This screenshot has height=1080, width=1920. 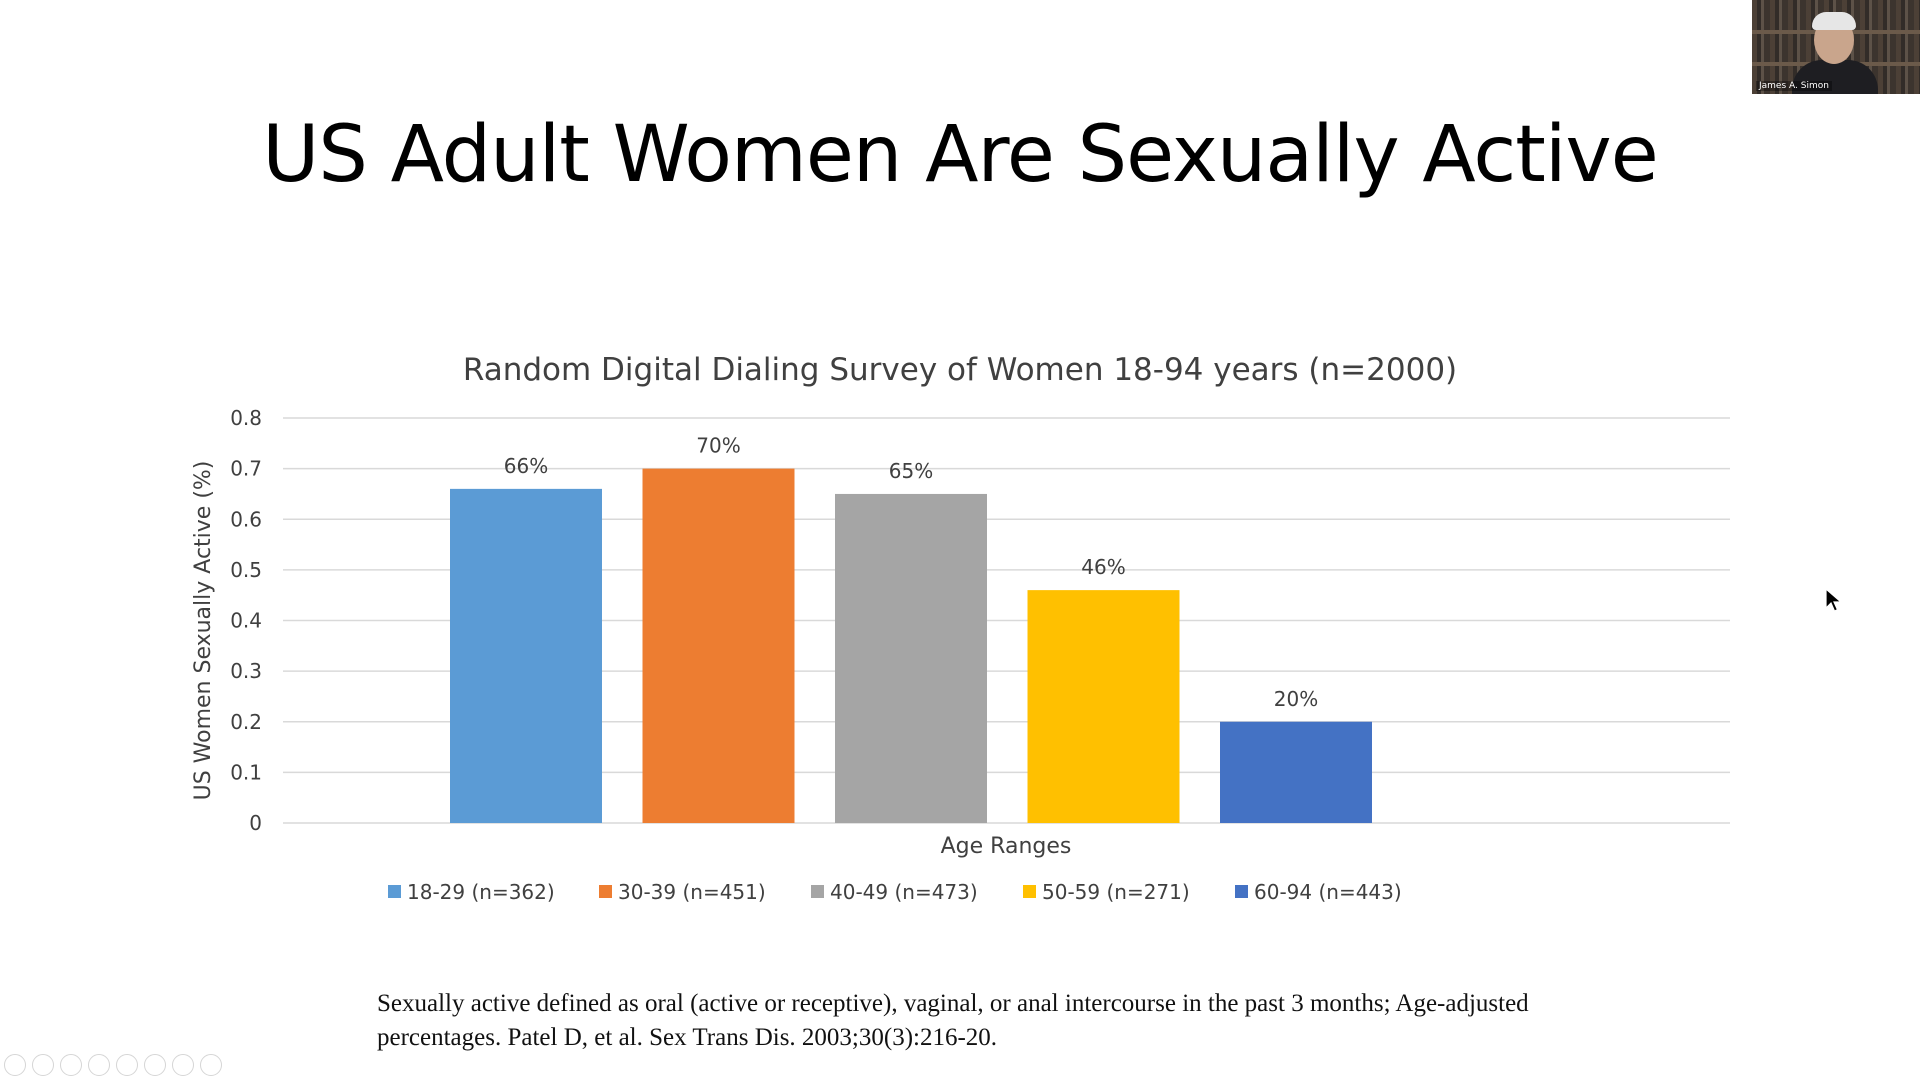 What do you see at coordinates (203, 631) in the screenshot?
I see `y-axis-label: US Women Sexually Active (%)` at bounding box center [203, 631].